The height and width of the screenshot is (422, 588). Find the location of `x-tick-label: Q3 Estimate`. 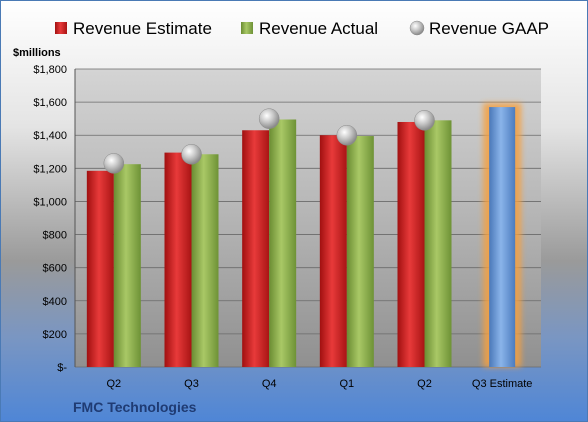

x-tick-label: Q3 Estimate is located at coordinates (502, 384).